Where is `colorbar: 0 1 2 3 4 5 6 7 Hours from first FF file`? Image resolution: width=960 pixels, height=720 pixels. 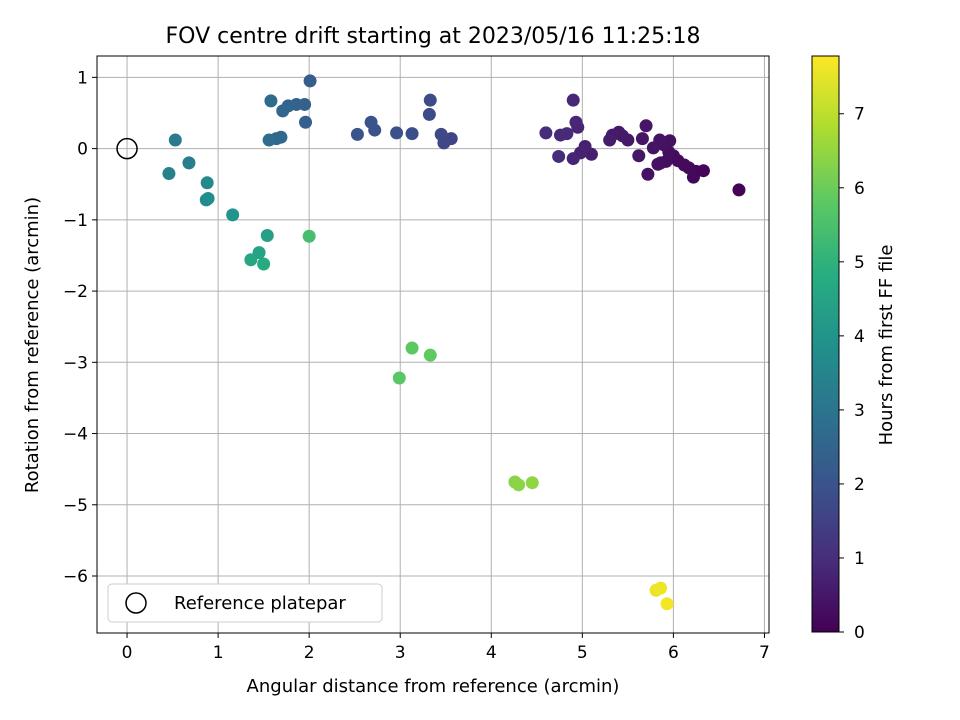
colorbar: 0 1 2 3 4 5 6 7 Hours from first FF file is located at coordinates (854, 349).